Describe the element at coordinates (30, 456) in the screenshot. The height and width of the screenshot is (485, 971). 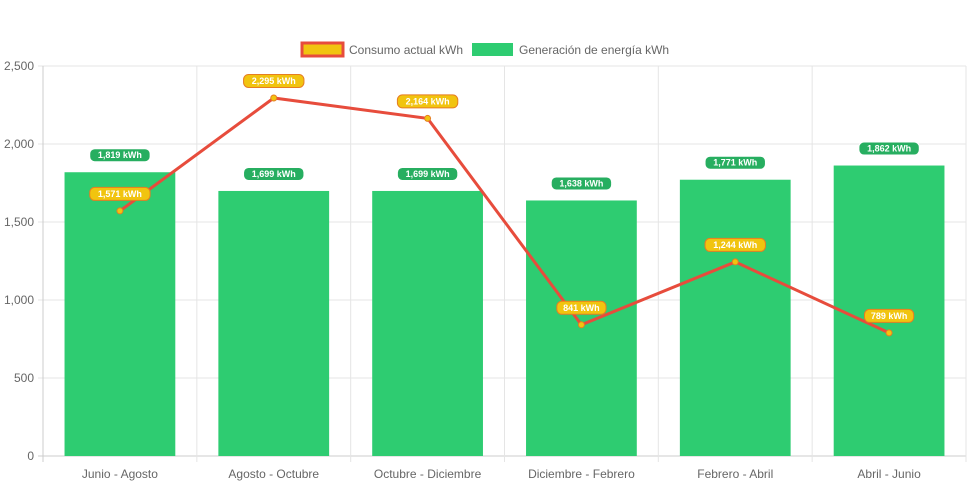
I see `y-tick-label: 0` at that location.